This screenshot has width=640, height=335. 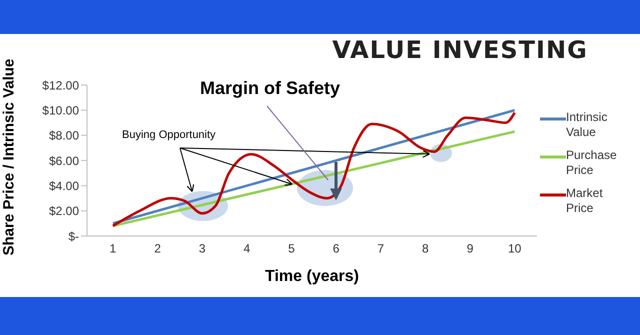 I want to click on x-tick-label: 7, so click(x=380, y=249).